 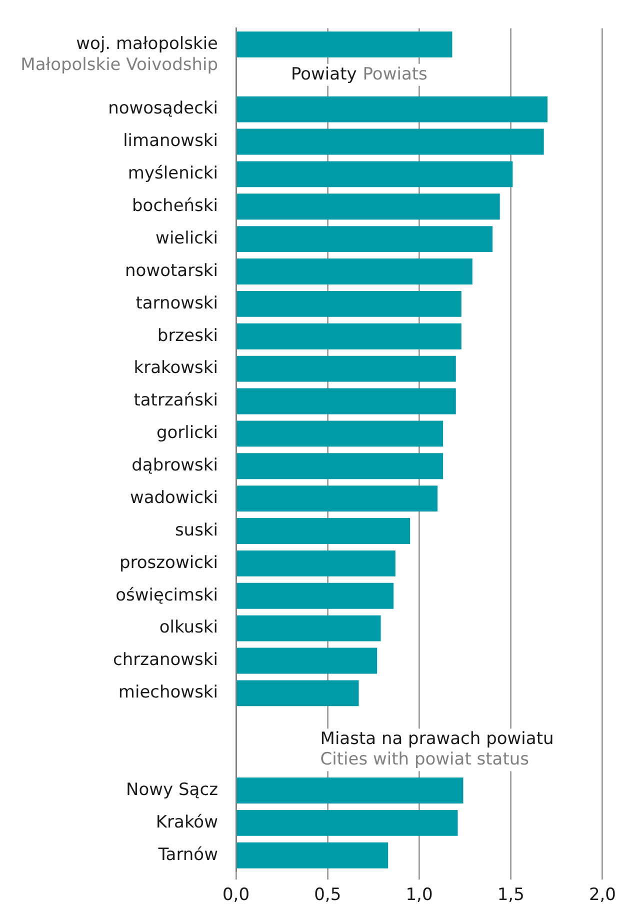 What do you see at coordinates (147, 44) in the screenshot?
I see `y-tick-label: woj. małopolskie` at bounding box center [147, 44].